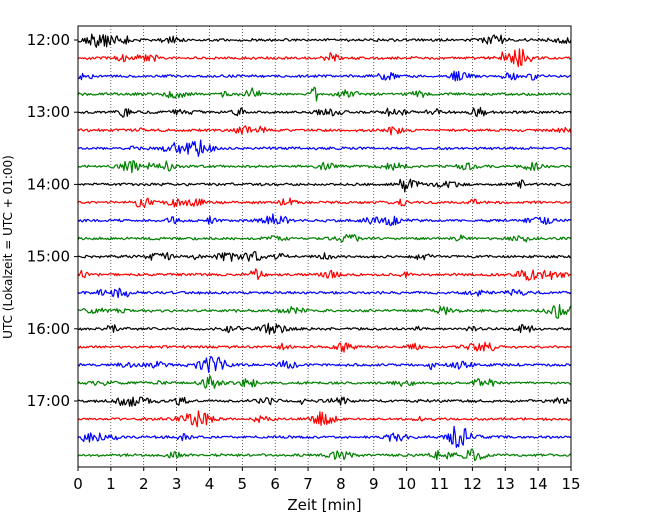 Image resolution: width=650 pixels, height=520 pixels. What do you see at coordinates (275, 484) in the screenshot?
I see `x-tick-label: 6` at bounding box center [275, 484].